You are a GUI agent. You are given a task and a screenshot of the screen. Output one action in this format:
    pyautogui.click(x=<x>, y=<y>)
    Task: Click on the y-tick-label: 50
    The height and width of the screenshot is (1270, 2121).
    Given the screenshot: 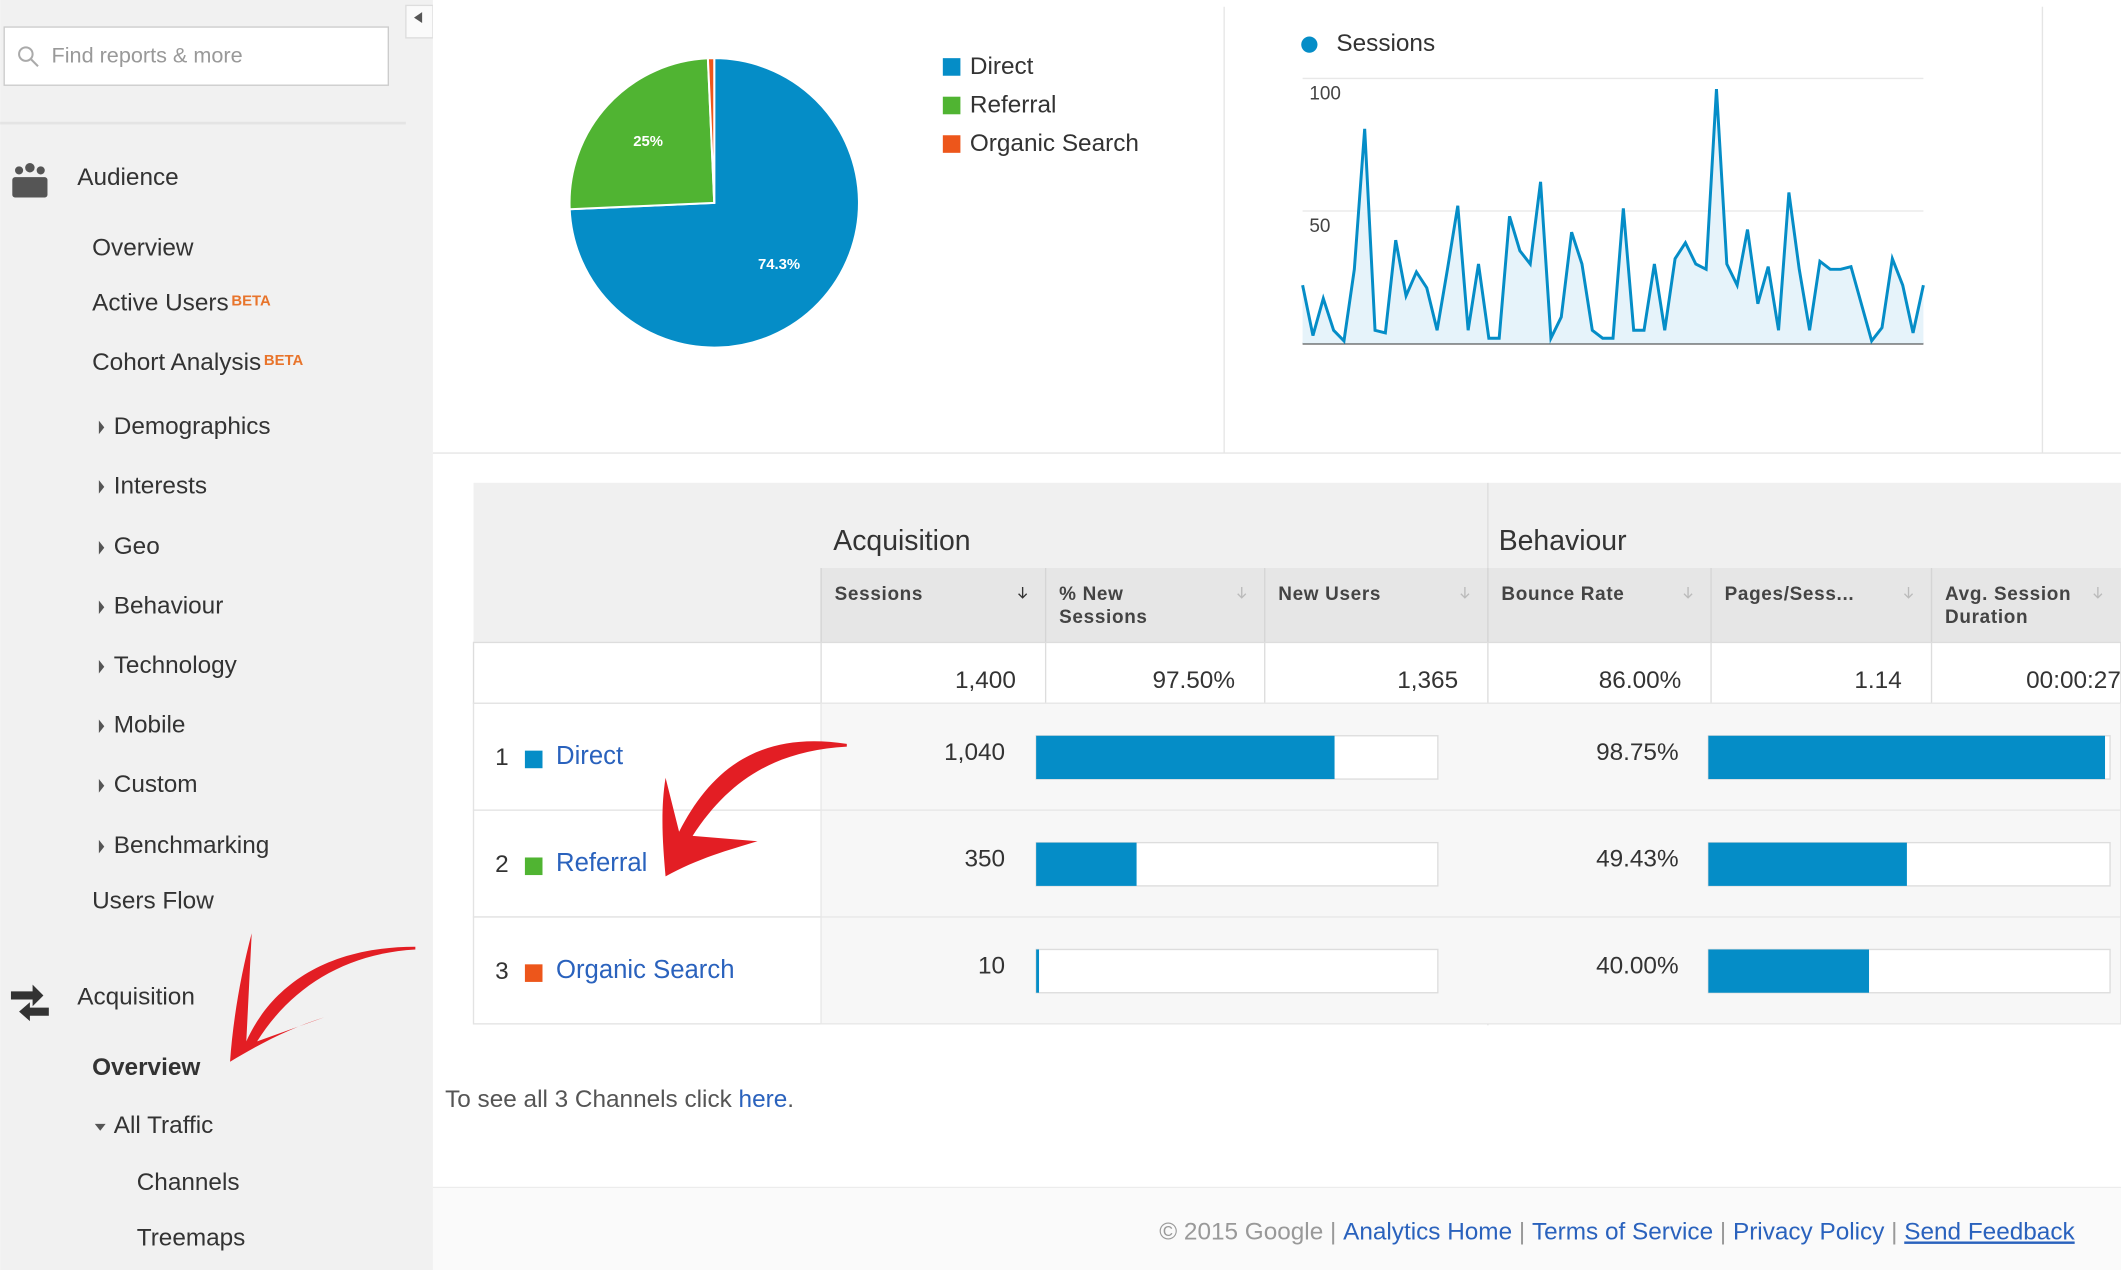 What is the action you would take?
    pyautogui.click(x=1319, y=226)
    